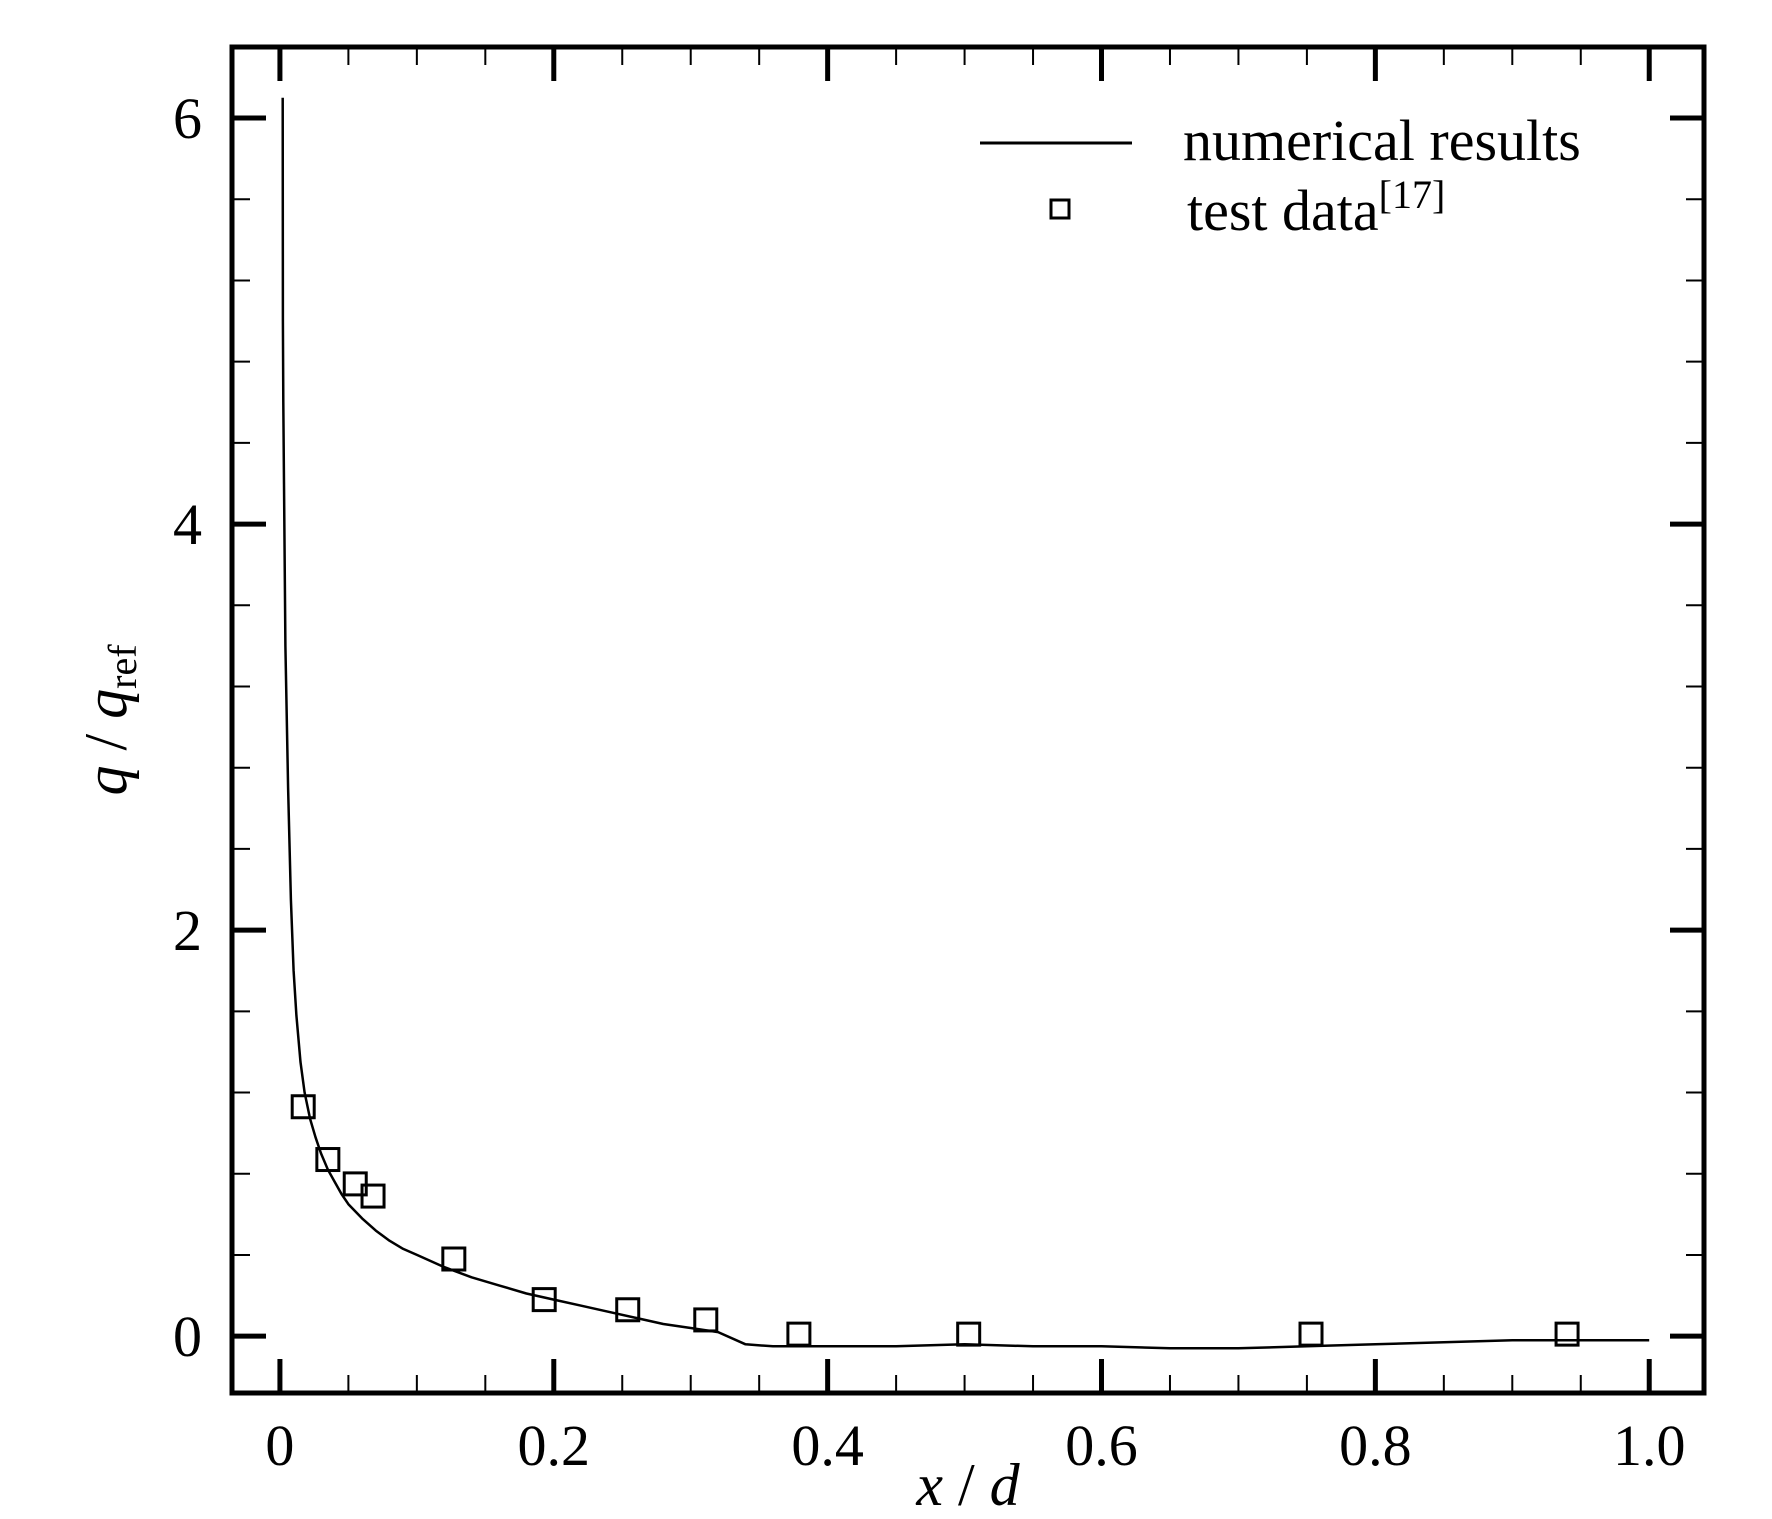  What do you see at coordinates (187, 524) in the screenshot?
I see `y-tick-label: 4` at bounding box center [187, 524].